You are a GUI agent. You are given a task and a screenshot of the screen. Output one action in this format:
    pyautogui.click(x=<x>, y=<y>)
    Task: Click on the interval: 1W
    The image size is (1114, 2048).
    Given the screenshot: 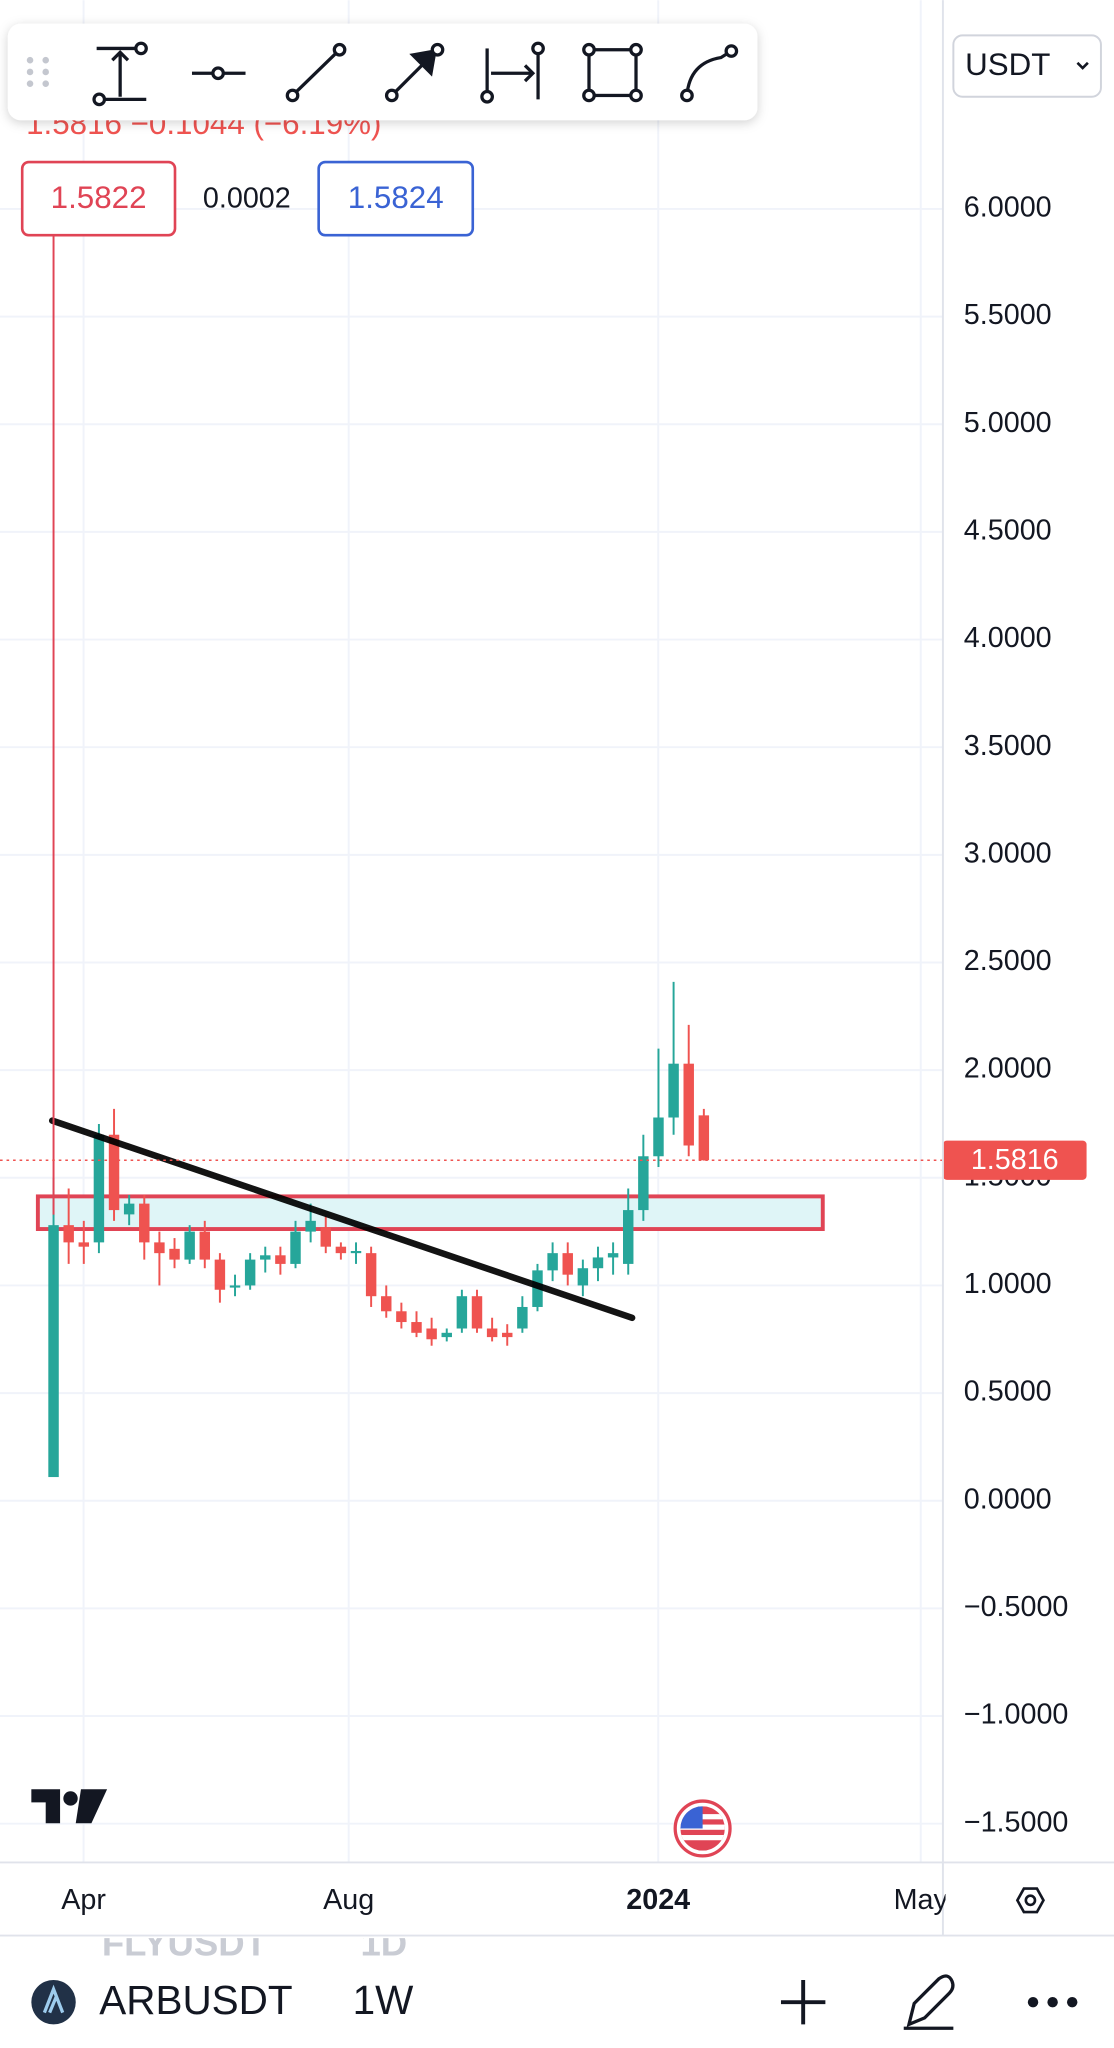 What is the action you would take?
    pyautogui.click(x=384, y=2000)
    